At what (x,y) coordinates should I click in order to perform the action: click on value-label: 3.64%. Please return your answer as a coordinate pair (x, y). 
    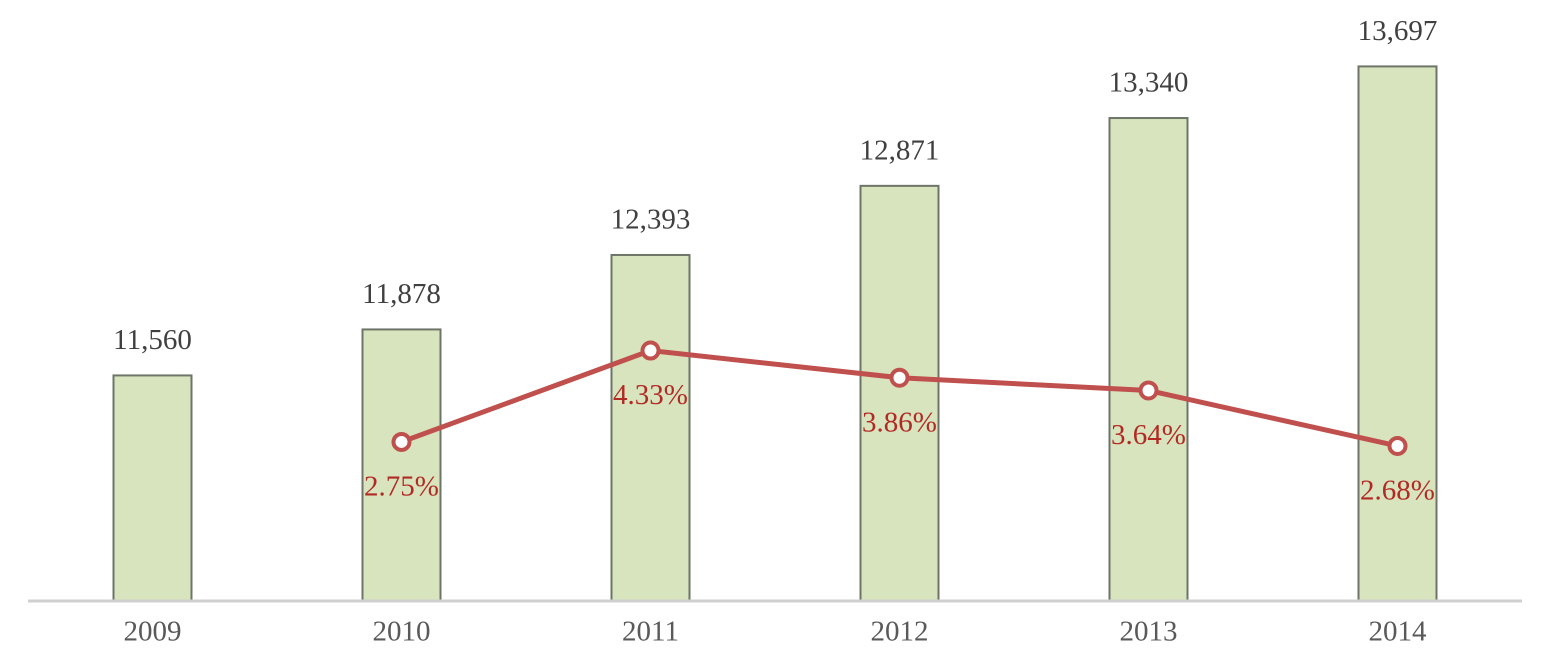
    Looking at the image, I should click on (1148, 435).